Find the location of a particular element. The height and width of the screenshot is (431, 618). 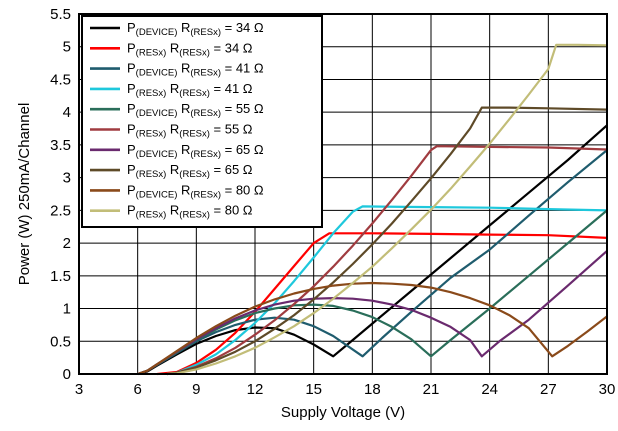

x-tick-label: 27 is located at coordinates (548, 389).